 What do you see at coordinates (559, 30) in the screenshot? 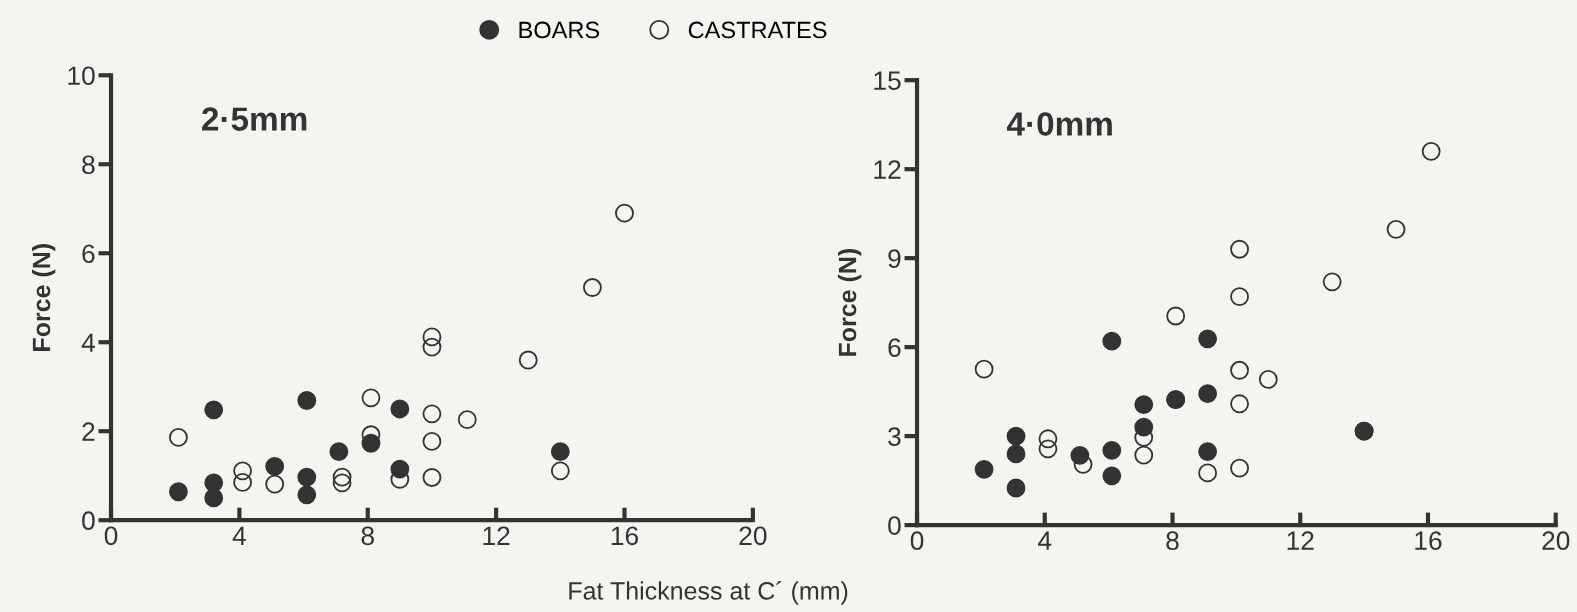
I see `legend-label: BOARS` at bounding box center [559, 30].